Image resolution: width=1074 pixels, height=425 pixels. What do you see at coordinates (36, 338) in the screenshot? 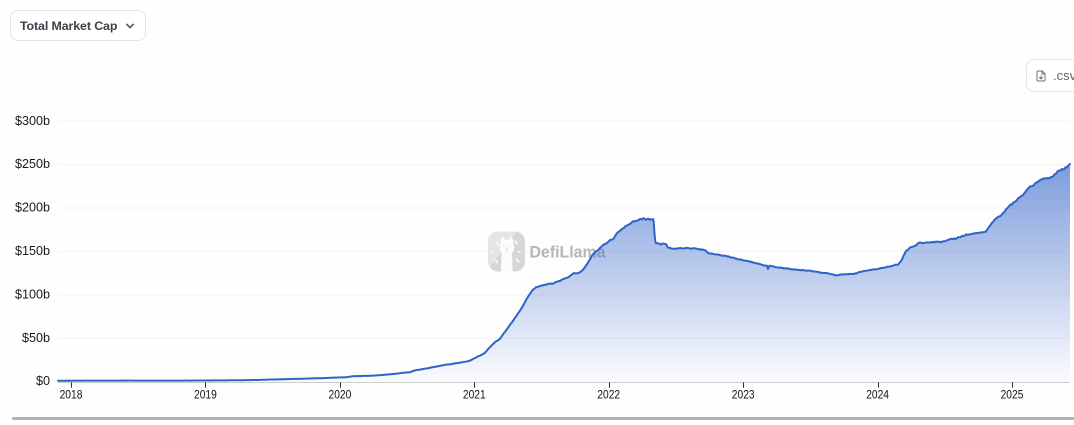
I see `svg-text: $50b` at bounding box center [36, 338].